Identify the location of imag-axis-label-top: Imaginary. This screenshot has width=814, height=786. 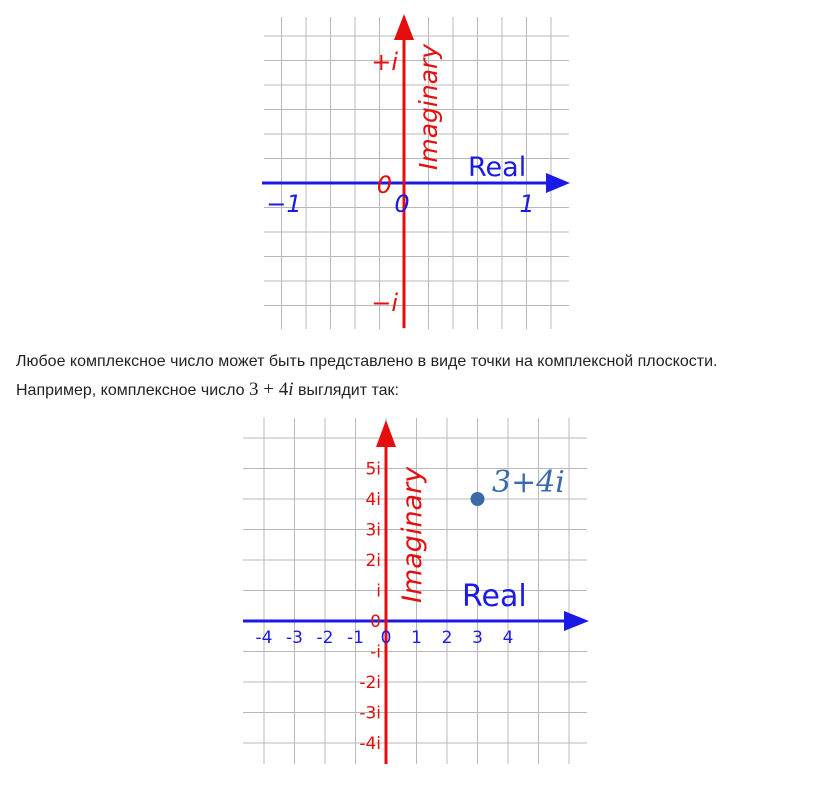
(428, 106).